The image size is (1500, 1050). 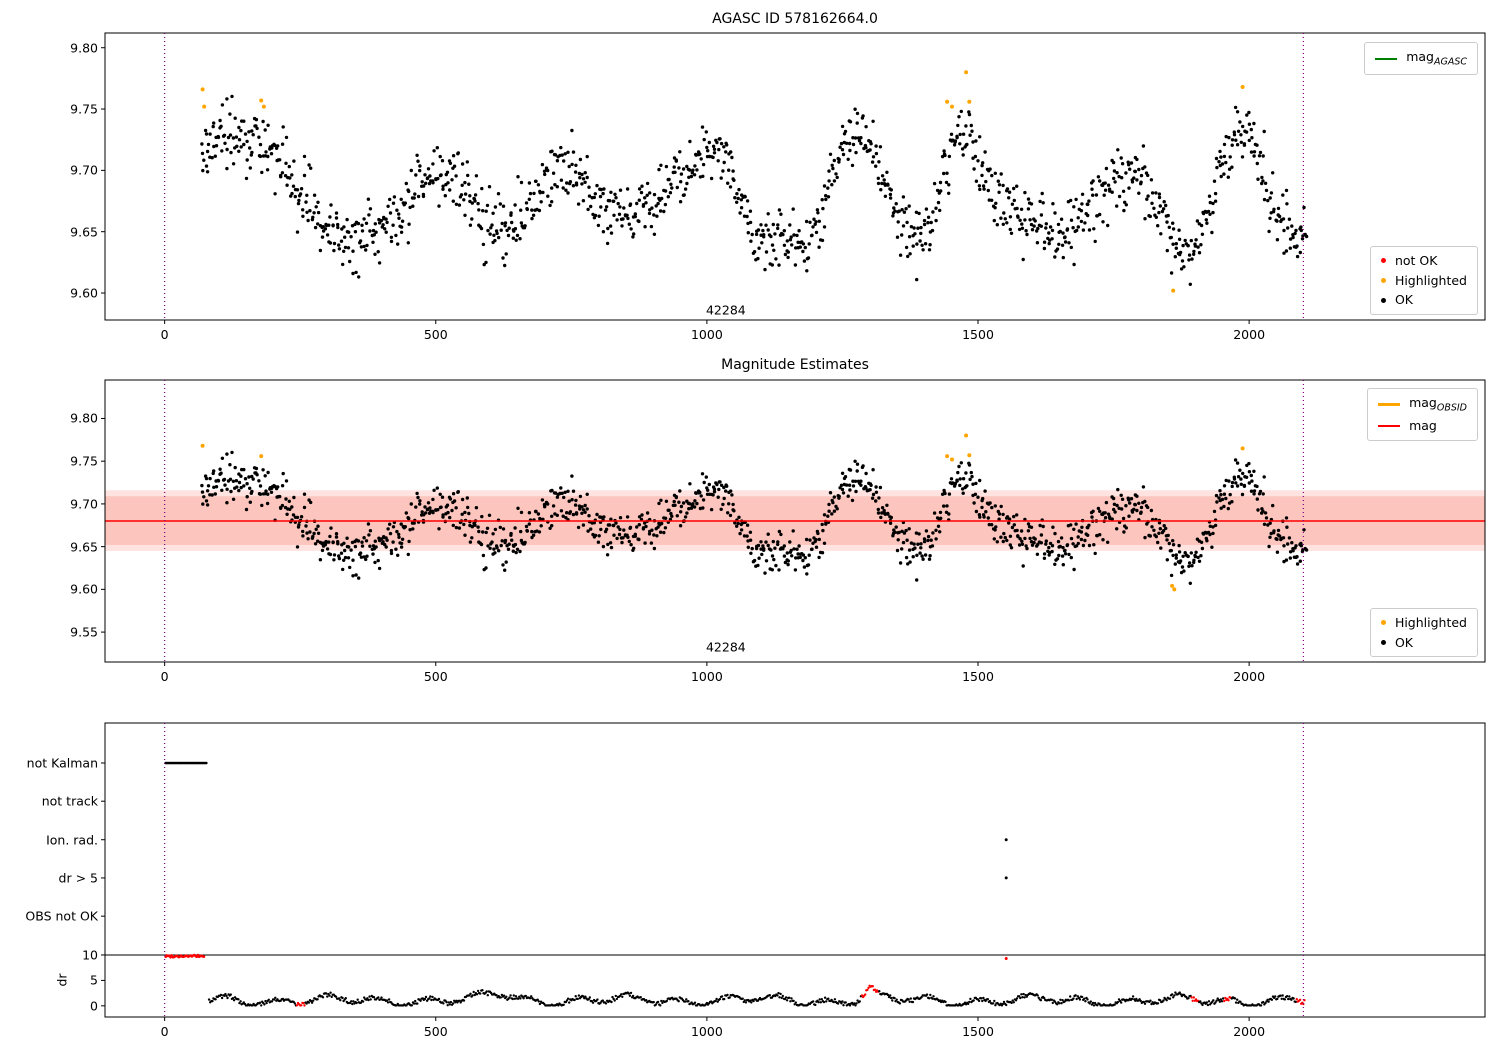 What do you see at coordinates (586, 820) in the screenshot?
I see `flag-points` at bounding box center [586, 820].